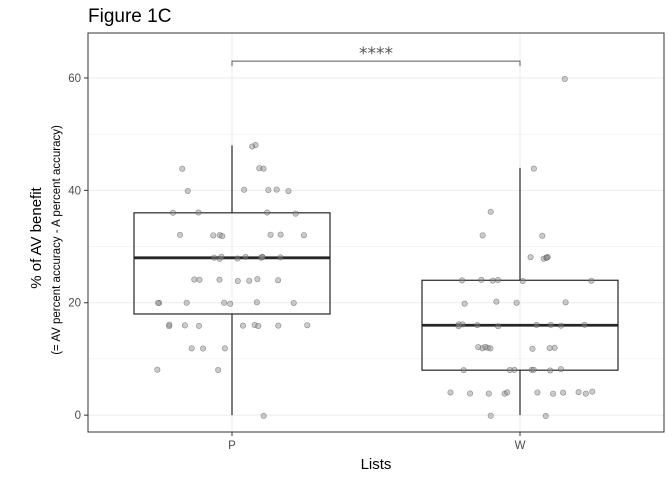 The width and height of the screenshot is (672, 480). I want to click on y-axis-title: % of AV benefit, so click(36, 237).